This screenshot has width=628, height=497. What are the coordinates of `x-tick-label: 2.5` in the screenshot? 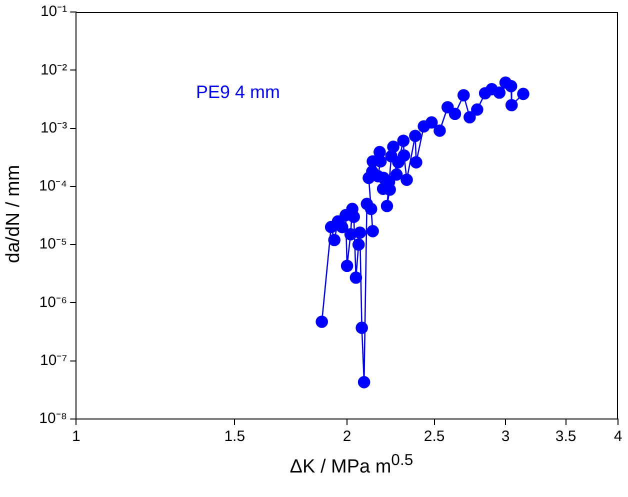 It's located at (434, 437).